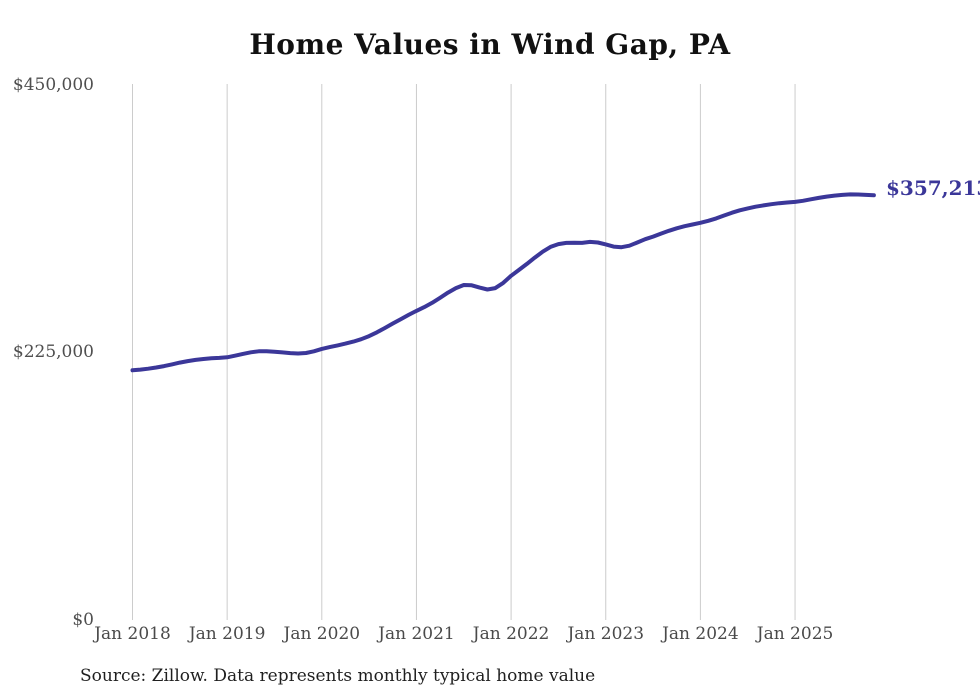 This screenshot has width=980, height=699. Describe the element at coordinates (83, 620) in the screenshot. I see `y-tick-label-0: $0` at that location.